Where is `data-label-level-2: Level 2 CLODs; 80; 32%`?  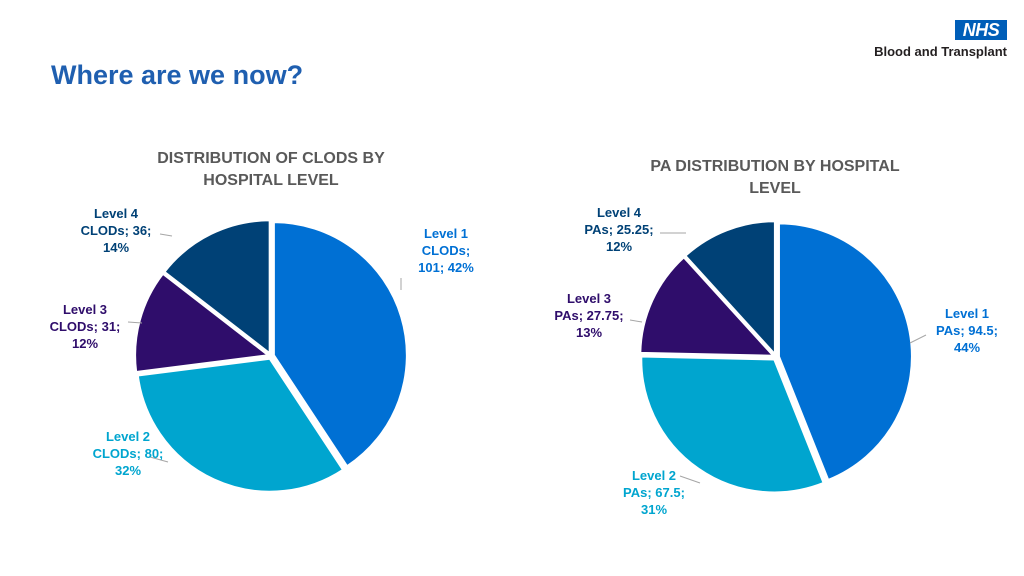 data-label-level-2: Level 2 CLODs; 80; 32% is located at coordinates (128, 453).